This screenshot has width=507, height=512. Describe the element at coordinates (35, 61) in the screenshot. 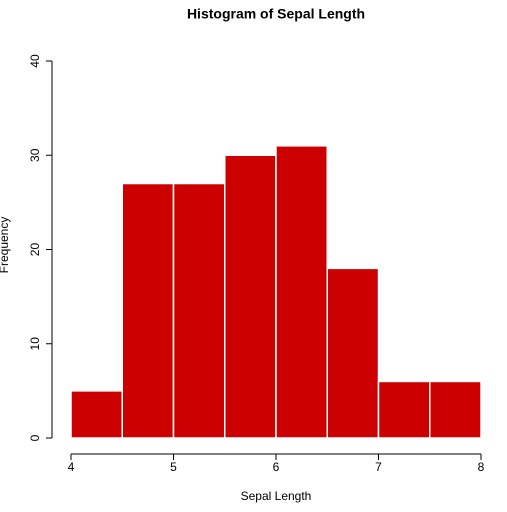

I see `y-tick-label: 40` at that location.